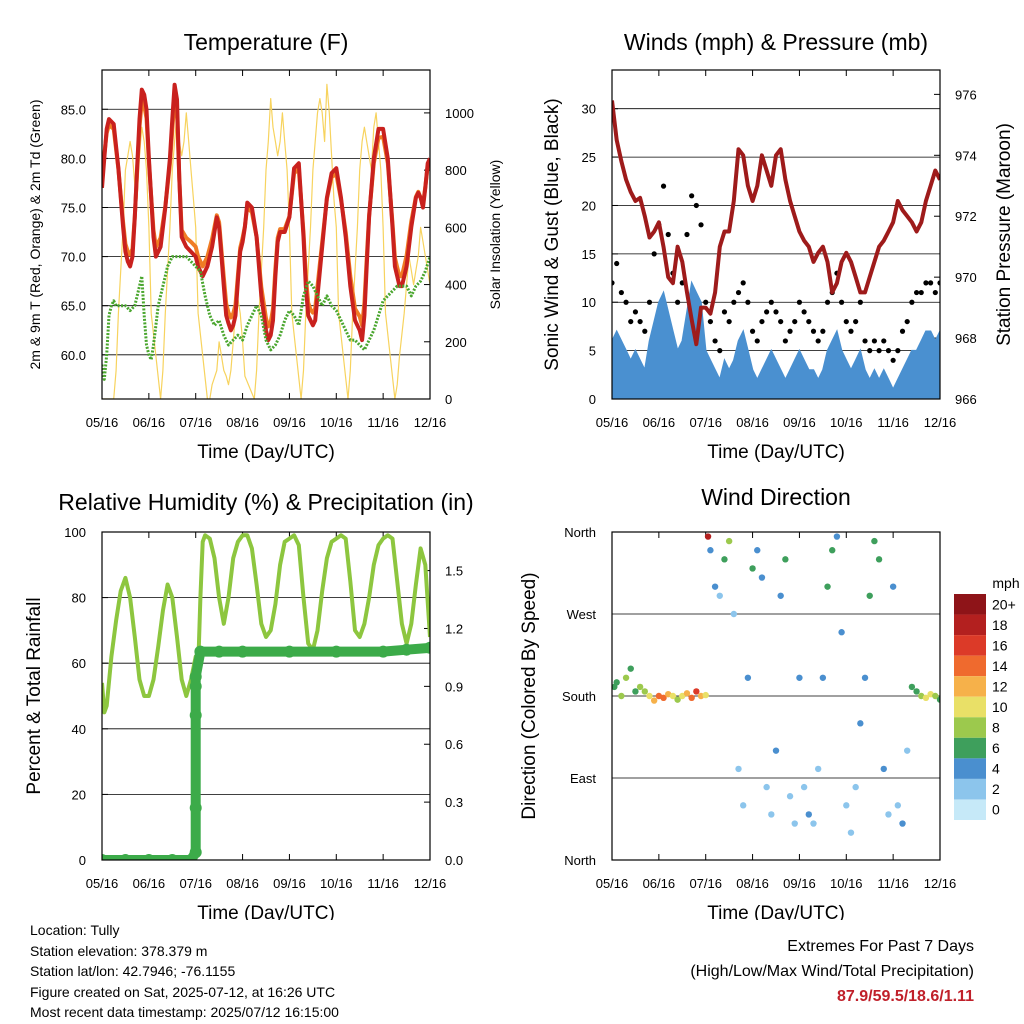 The height and width of the screenshot is (1024, 1024). Describe the element at coordinates (1004, 234) in the screenshot. I see `y2-axis-label: Station Pressure (Maroon)` at that location.